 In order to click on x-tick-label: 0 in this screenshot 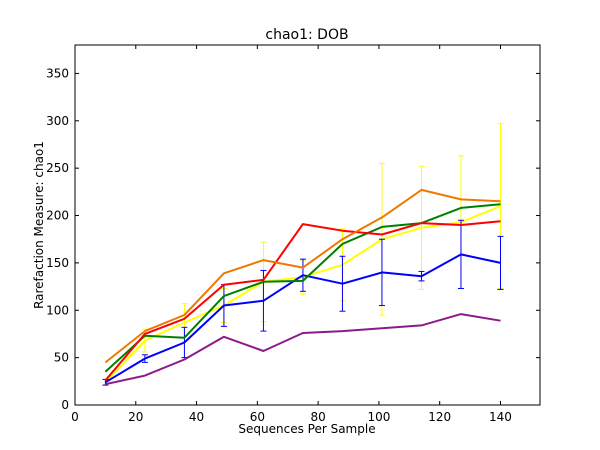, I will do `click(75, 417)`.